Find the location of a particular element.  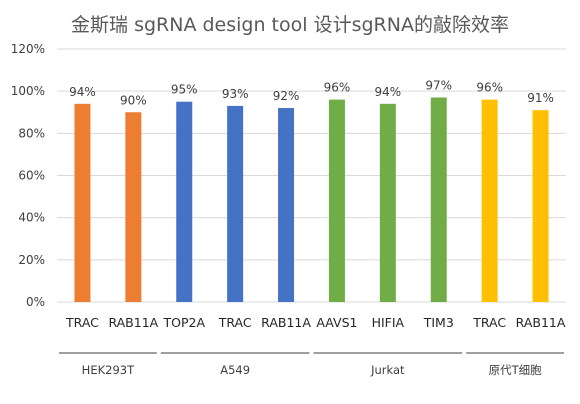

x-tick-label: TIM3 is located at coordinates (438, 322).